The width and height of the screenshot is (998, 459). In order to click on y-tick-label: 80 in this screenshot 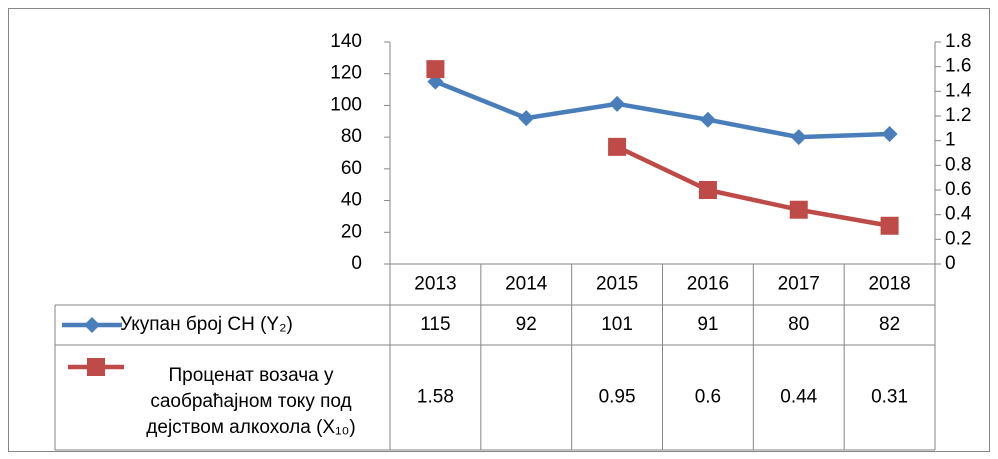, I will do `click(351, 136)`.